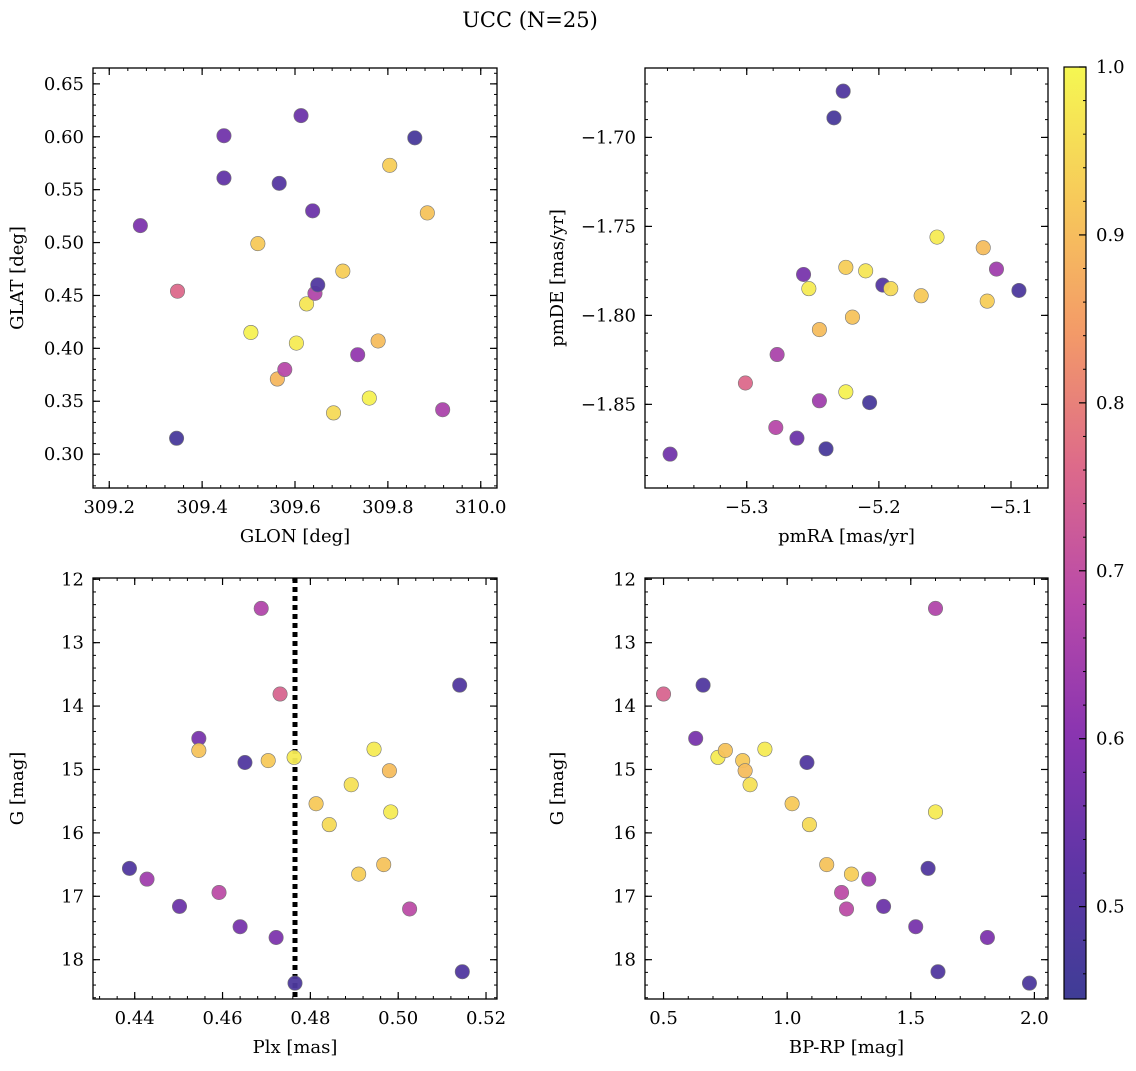  What do you see at coordinates (1034, 1018) in the screenshot?
I see `x-tick-label: 2.0` at bounding box center [1034, 1018].